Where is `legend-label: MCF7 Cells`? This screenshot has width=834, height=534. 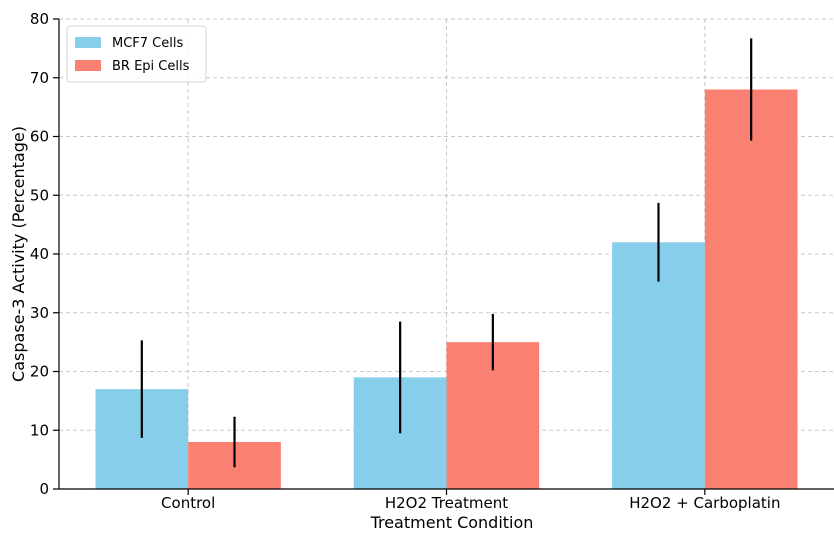
legend-label: MCF7 Cells is located at coordinates (147, 43).